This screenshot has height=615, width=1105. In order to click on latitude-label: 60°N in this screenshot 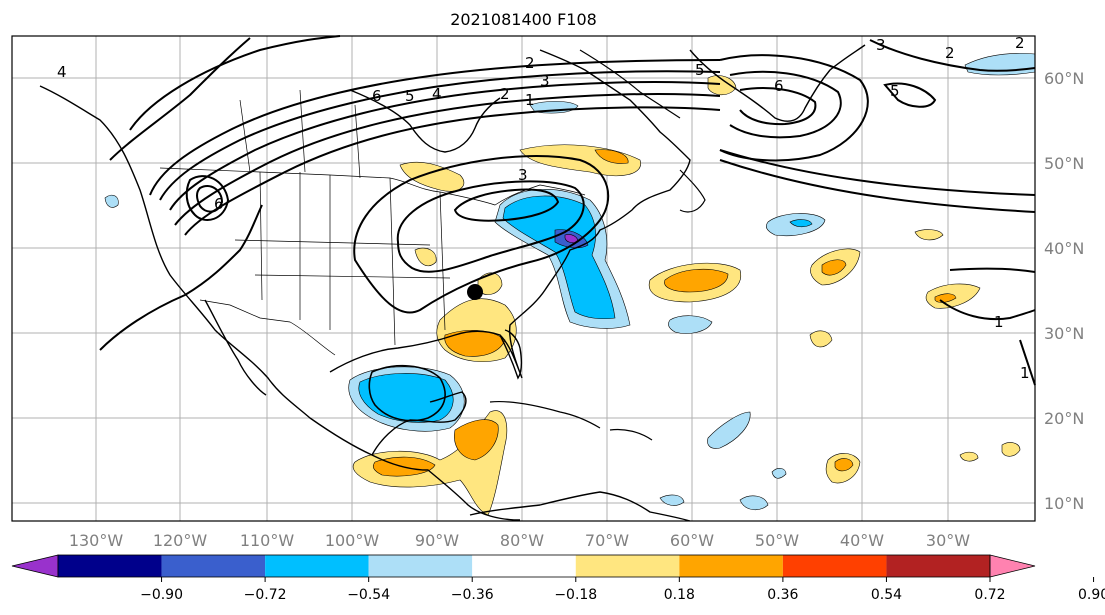, I will do `click(1064, 78)`.